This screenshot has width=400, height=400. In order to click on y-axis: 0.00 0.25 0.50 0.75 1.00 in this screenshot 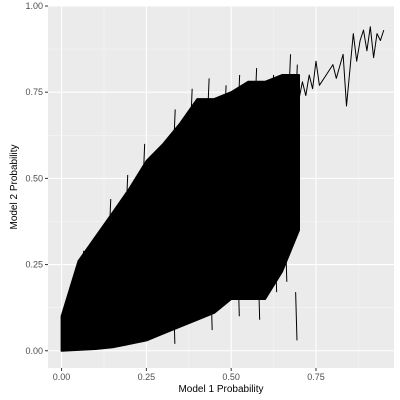, I will do `click(36, 178)`.